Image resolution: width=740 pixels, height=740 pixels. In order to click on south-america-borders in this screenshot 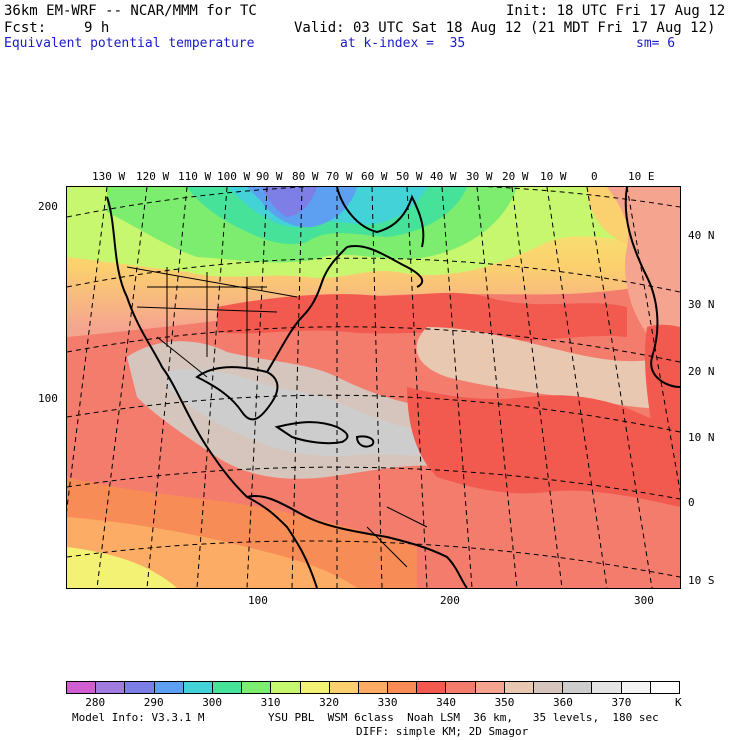, I will do `click(397, 537)`.